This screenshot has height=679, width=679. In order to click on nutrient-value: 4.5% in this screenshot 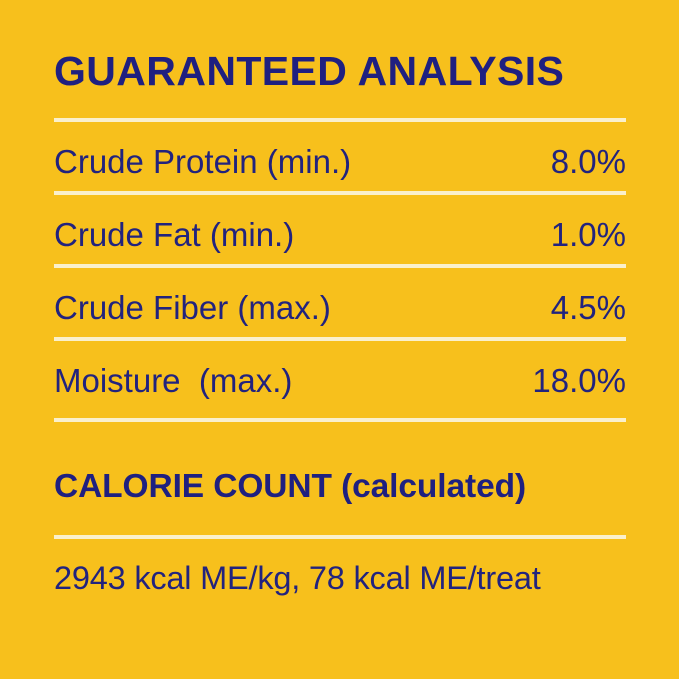, I will do `click(588, 307)`.